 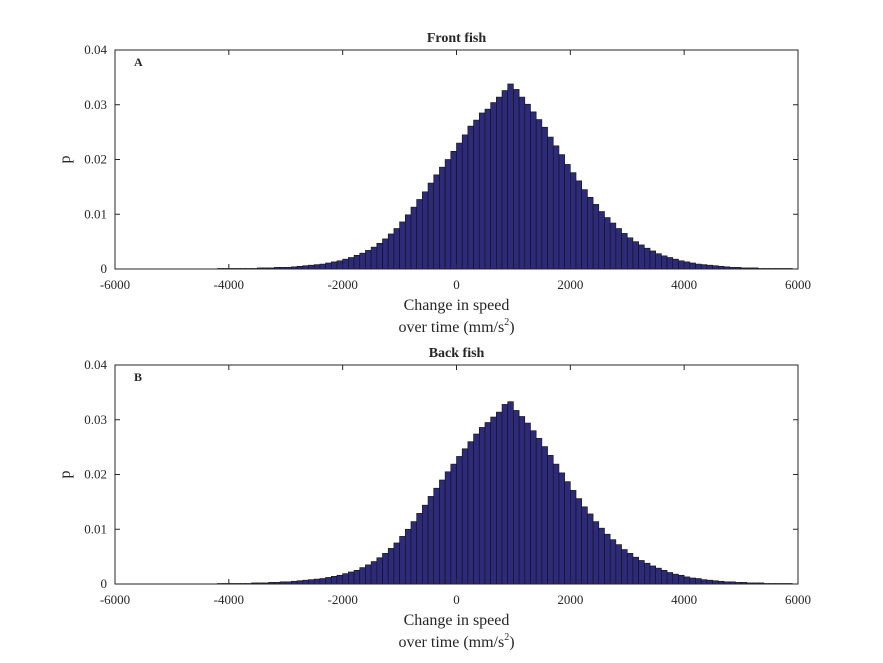 I want to click on y-tick-label: 0, so click(x=104, y=583).